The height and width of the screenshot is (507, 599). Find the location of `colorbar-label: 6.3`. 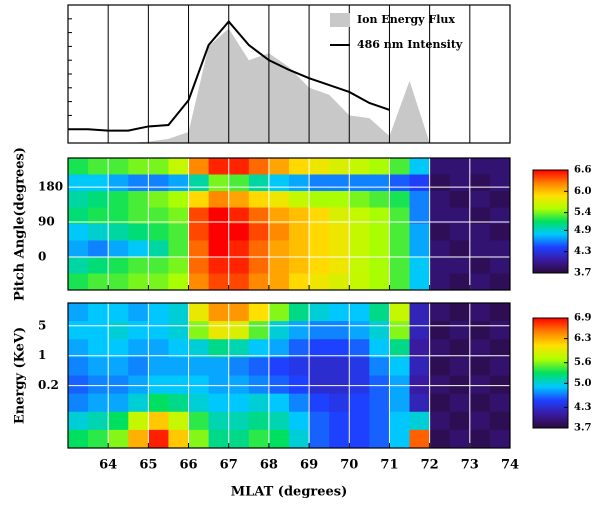

colorbar-label: 6.3 is located at coordinates (582, 338).